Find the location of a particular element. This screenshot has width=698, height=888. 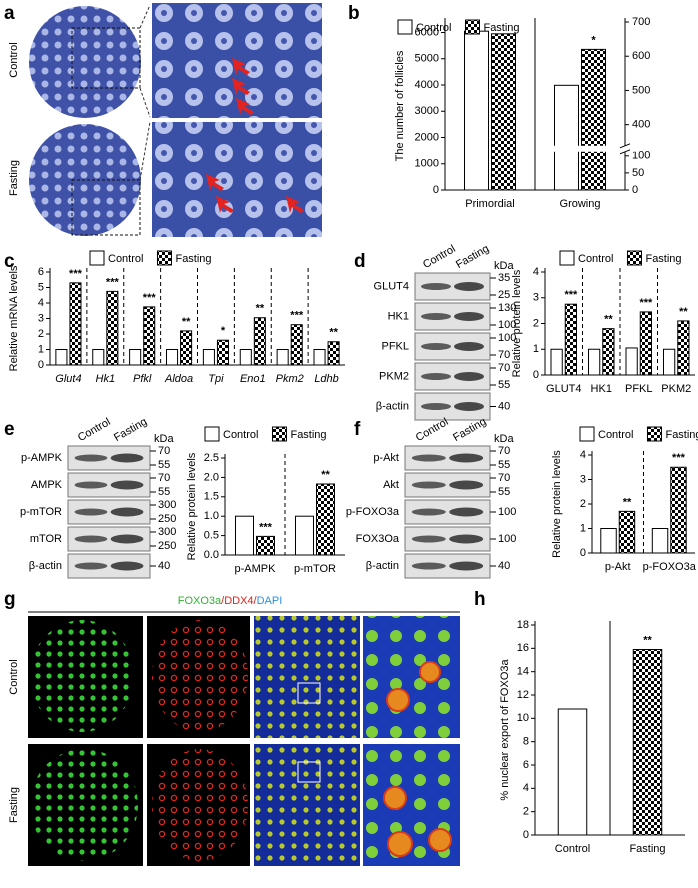

x-tick-label: Hk1 is located at coordinates (106, 379).